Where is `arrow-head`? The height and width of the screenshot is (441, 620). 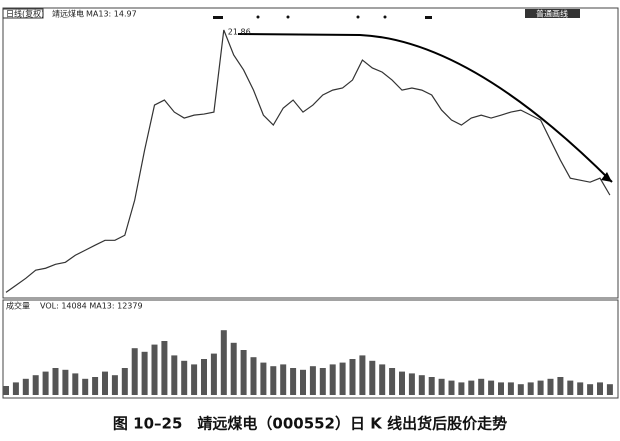
arrow-head is located at coordinates (606, 177).